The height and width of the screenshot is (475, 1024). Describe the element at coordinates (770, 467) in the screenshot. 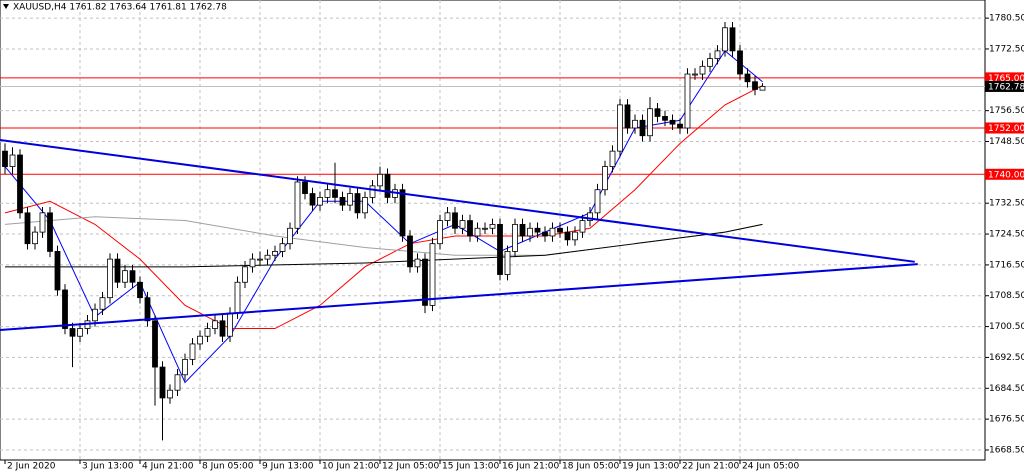

I see `x-tick-label: 24 Jun 05:00` at that location.